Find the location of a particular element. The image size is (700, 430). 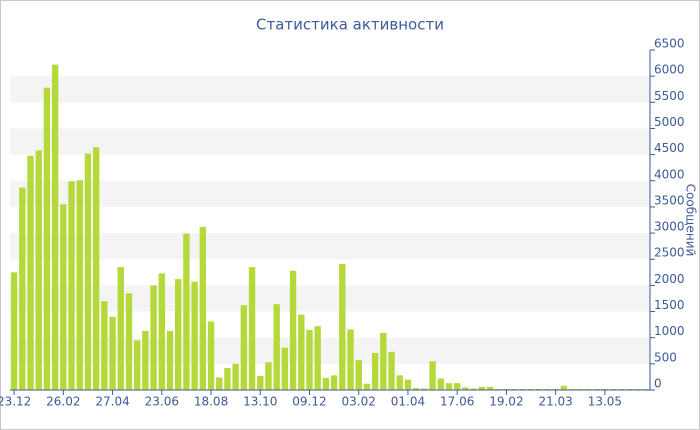

x-tick-label: 13.05 is located at coordinates (605, 402).